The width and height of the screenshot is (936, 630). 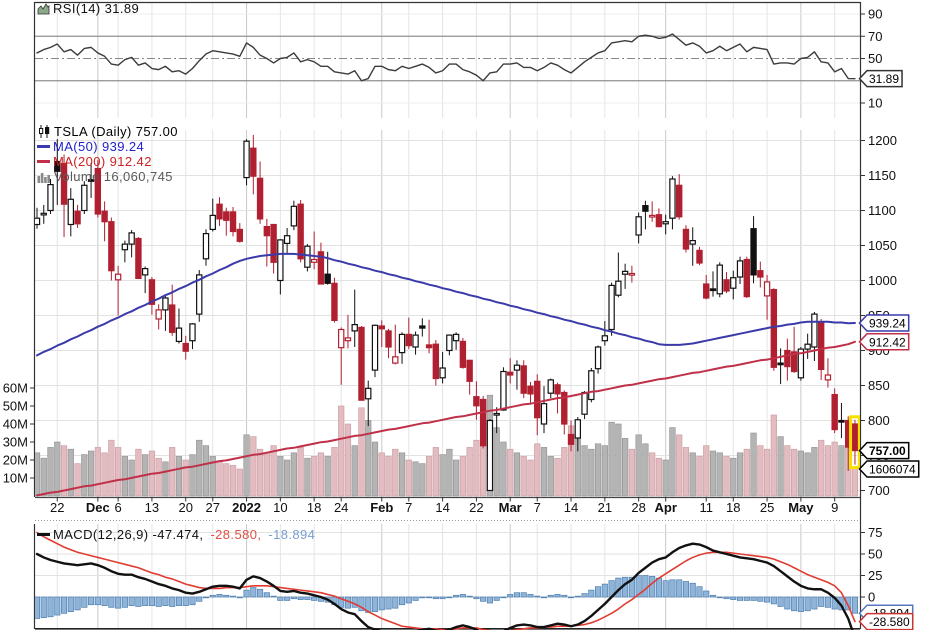 I want to click on selected-candle-highlight, so click(x=854, y=442).